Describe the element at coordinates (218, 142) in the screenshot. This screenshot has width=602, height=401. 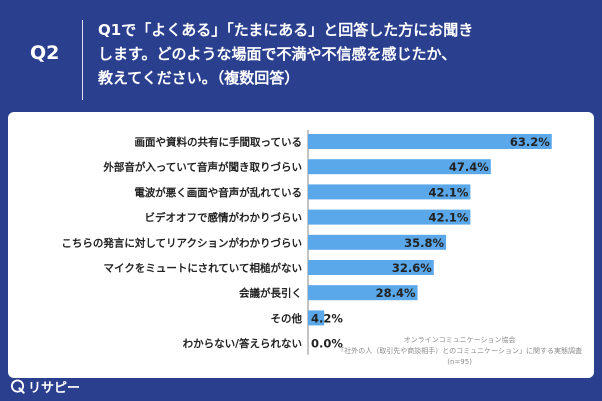
I see `category-label: 画面や資料の共有に手間取っている` at that location.